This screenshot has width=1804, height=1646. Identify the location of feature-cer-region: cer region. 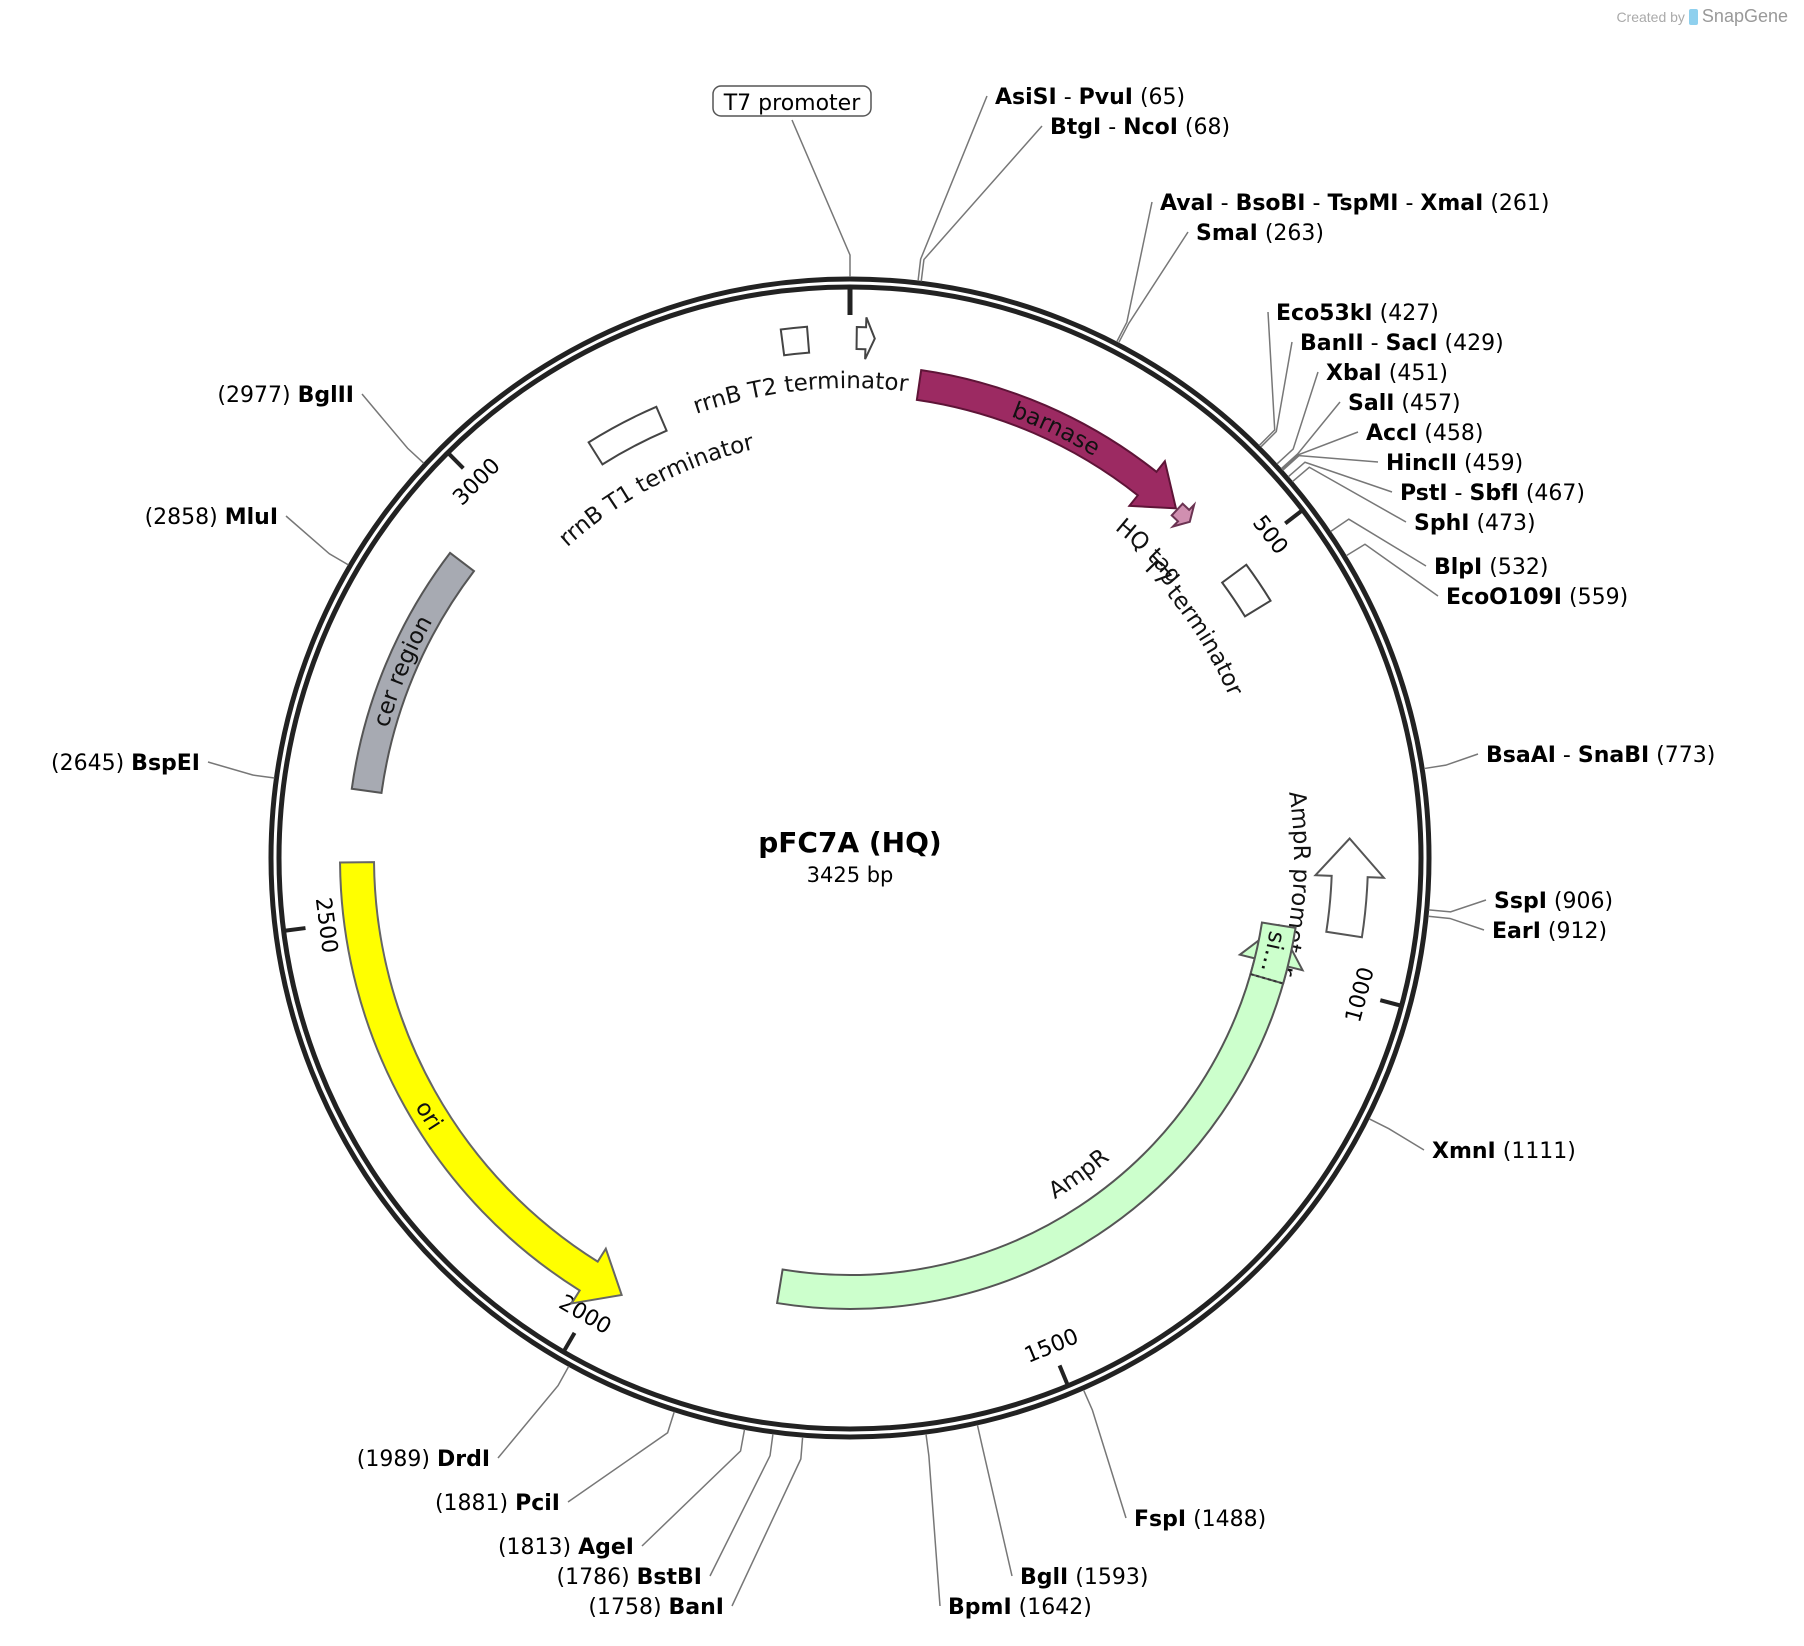
(413, 673).